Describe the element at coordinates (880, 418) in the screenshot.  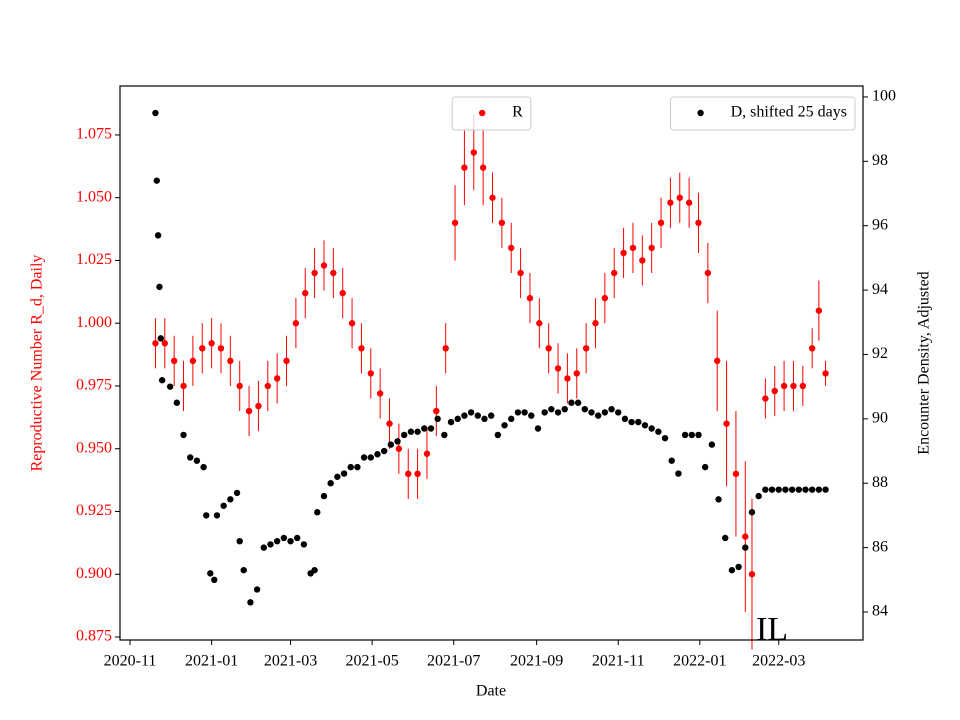
I see `y2-tick-label: 90` at that location.